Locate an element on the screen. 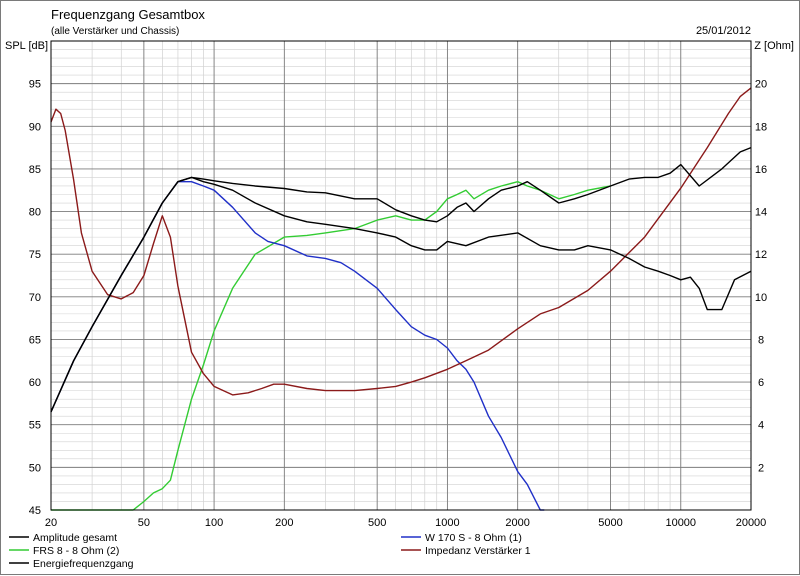  y-tick-labels: 45 50 55 60 65 70 75 80 85 90 95 is located at coordinates (35, 298).